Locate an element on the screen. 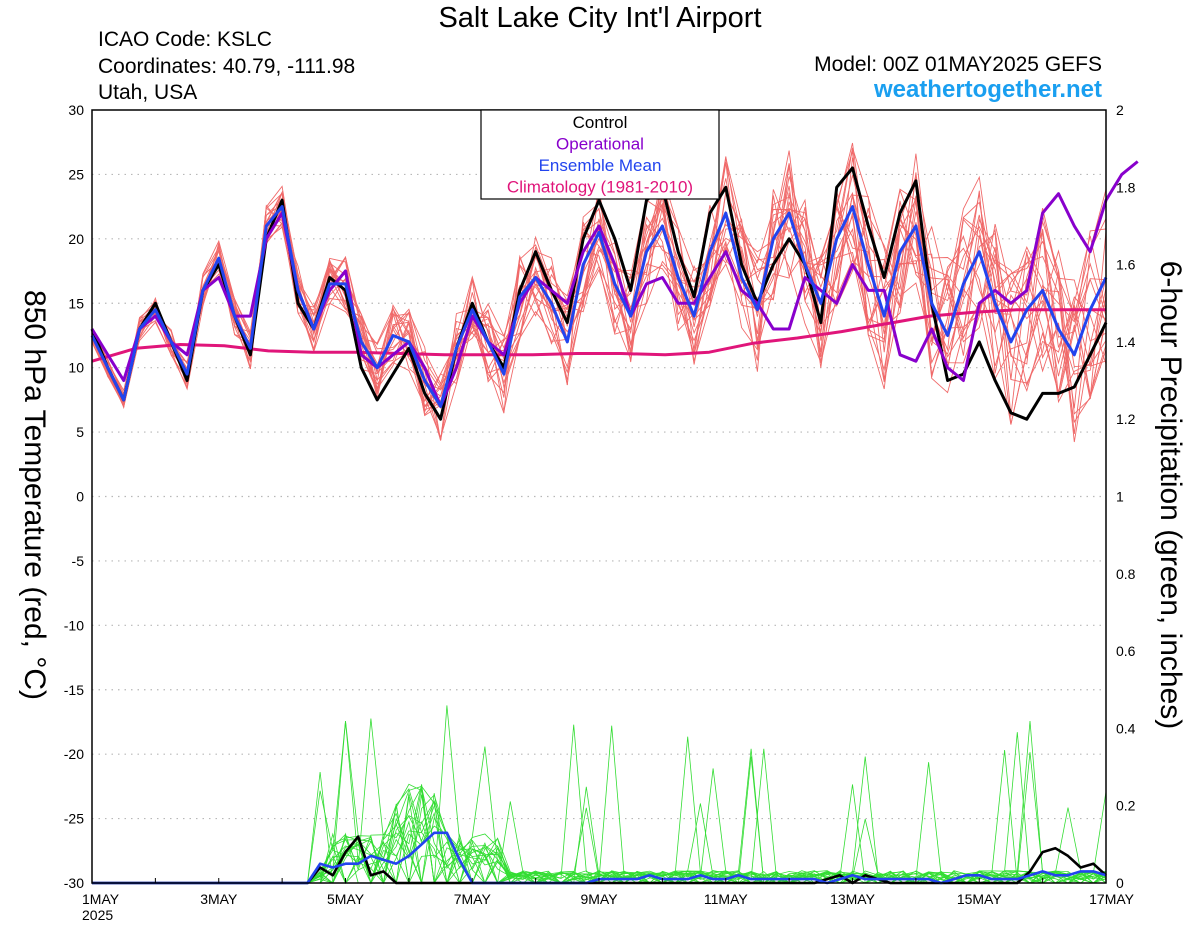 This screenshot has width=1200, height=927. y2-tick-label: 1.6 is located at coordinates (1126, 265).